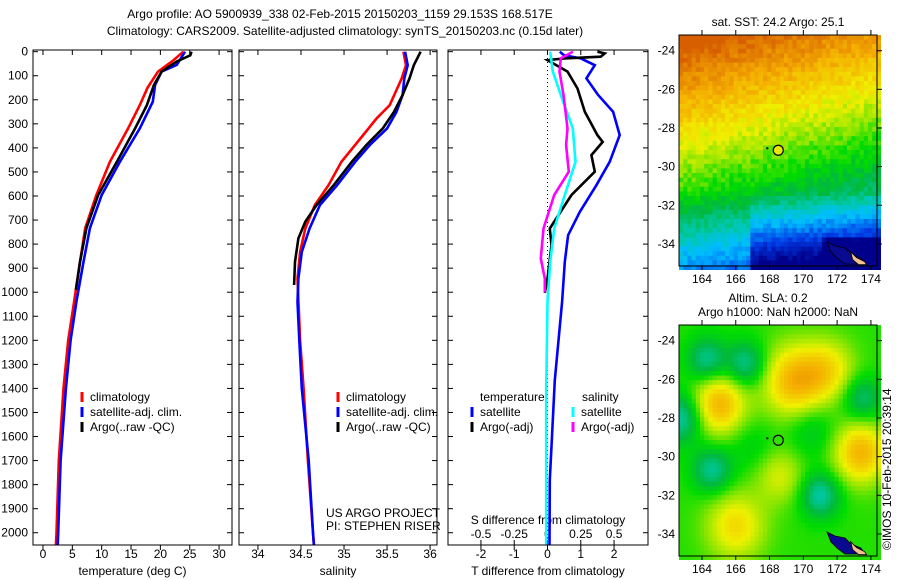 This screenshot has height=580, width=900. What do you see at coordinates (871, 279) in the screenshot?
I see `lon-tick-label: 174` at bounding box center [871, 279].